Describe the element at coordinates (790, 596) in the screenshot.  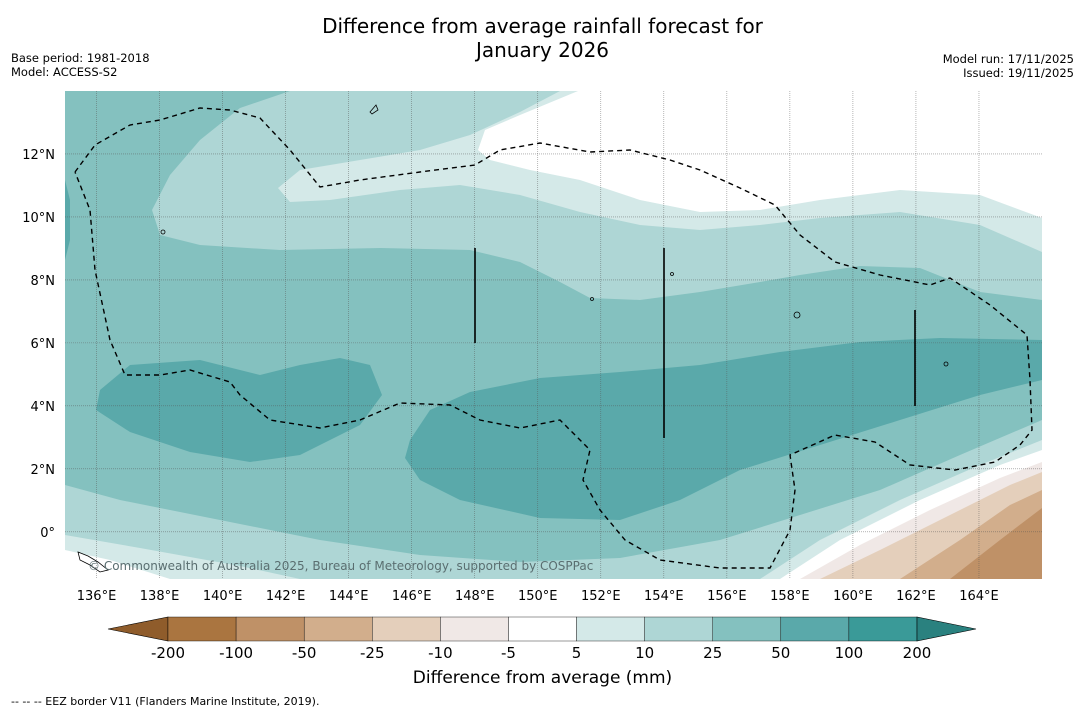
I see `x-tick-label: 158°E` at that location.